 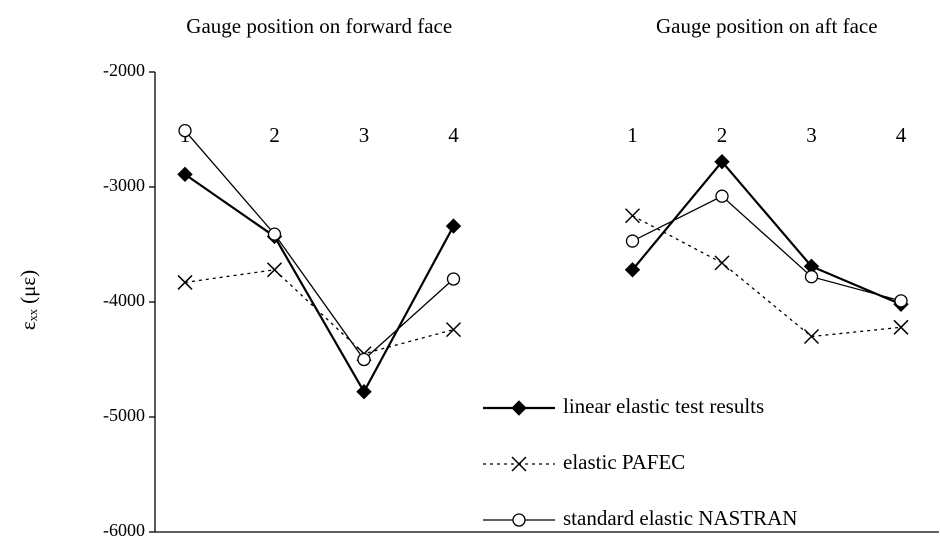 I want to click on x-tick-label: 1, so click(x=632, y=135).